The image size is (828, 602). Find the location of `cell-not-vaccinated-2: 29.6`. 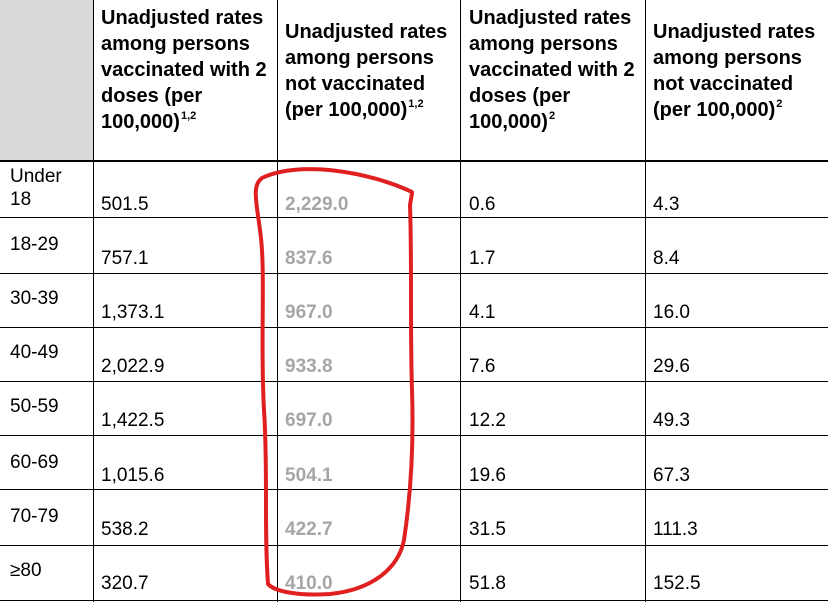

cell-not-vaccinated-2: 29.6 is located at coordinates (671, 366).